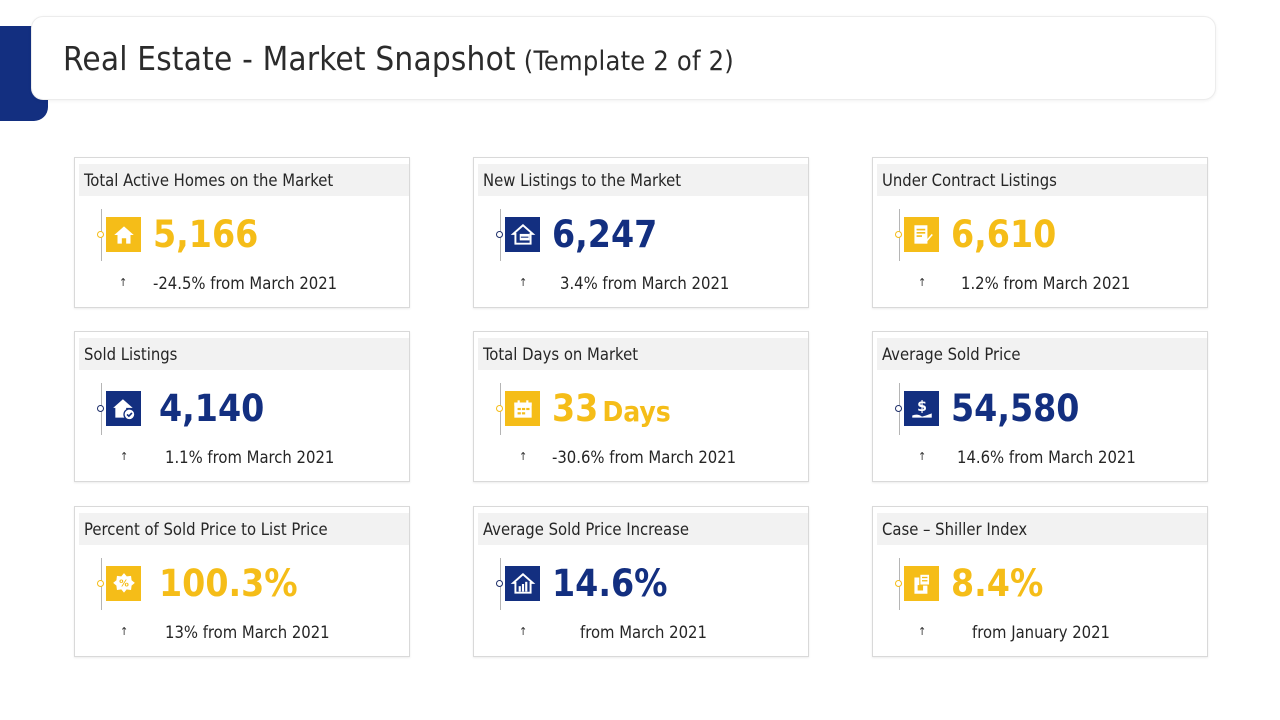 The height and width of the screenshot is (720, 1280). I want to click on calendar-icon, so click(522, 408).